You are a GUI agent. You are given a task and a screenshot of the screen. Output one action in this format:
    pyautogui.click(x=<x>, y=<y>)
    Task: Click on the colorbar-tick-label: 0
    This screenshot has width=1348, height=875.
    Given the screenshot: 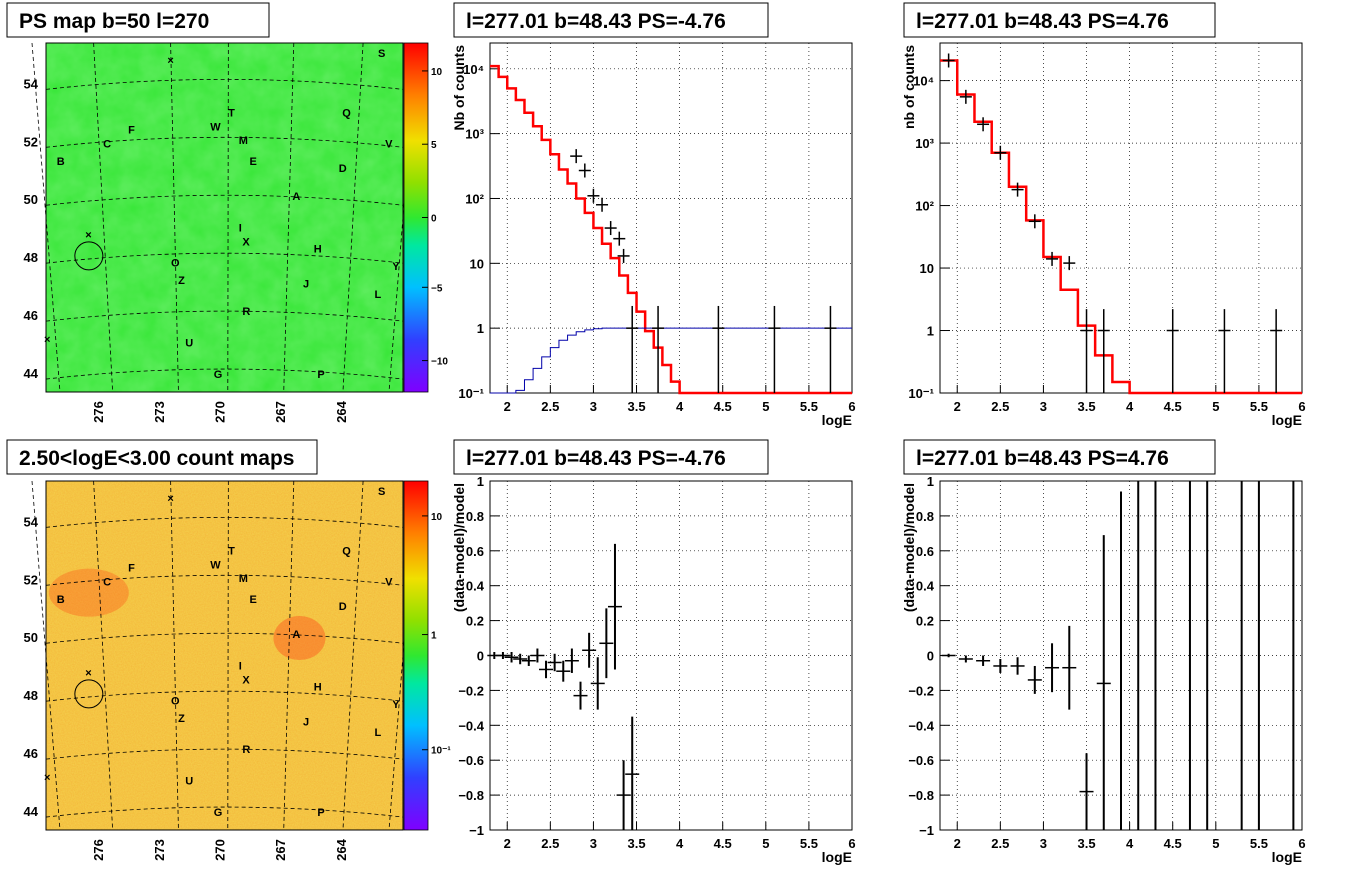 What is the action you would take?
    pyautogui.click(x=434, y=219)
    